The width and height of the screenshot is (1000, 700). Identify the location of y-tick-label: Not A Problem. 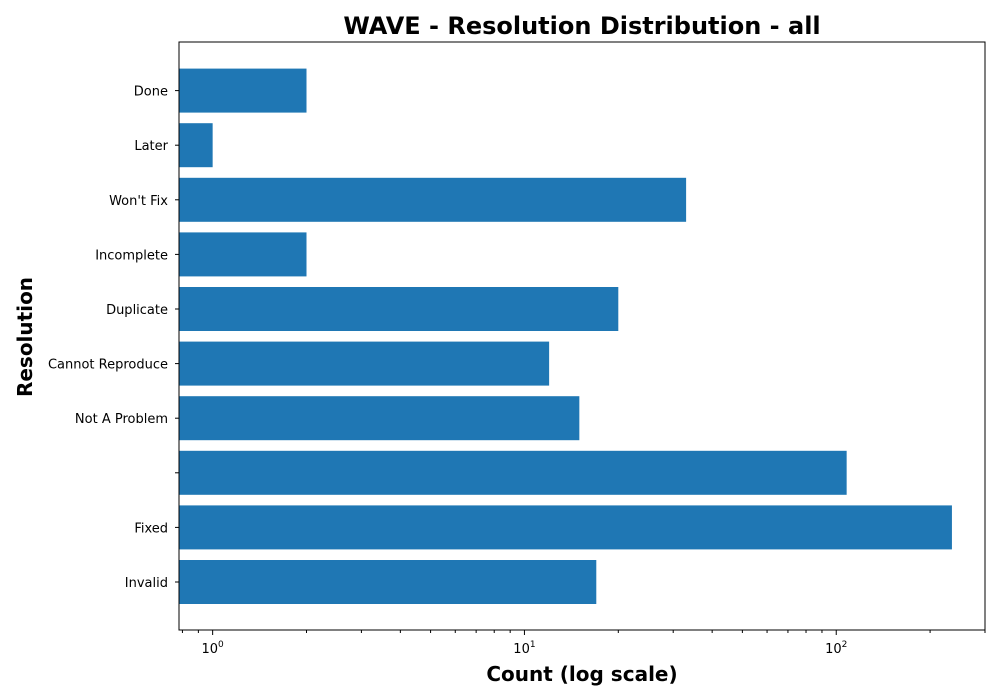
(121, 419).